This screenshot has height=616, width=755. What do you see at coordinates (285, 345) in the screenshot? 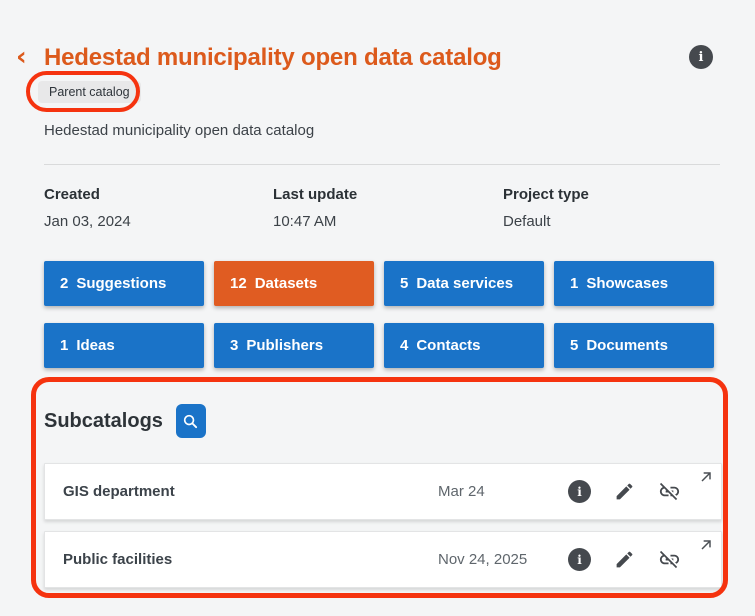
I see `stat-label: Publishers` at bounding box center [285, 345].